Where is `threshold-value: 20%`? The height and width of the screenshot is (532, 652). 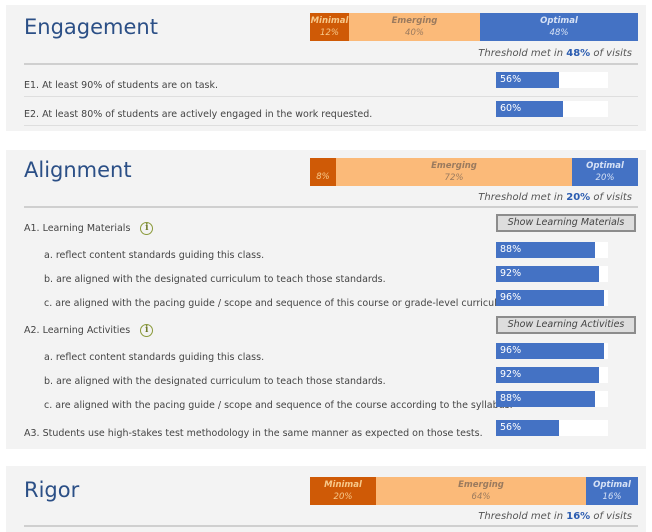
threshold-value: 20% is located at coordinates (578, 197).